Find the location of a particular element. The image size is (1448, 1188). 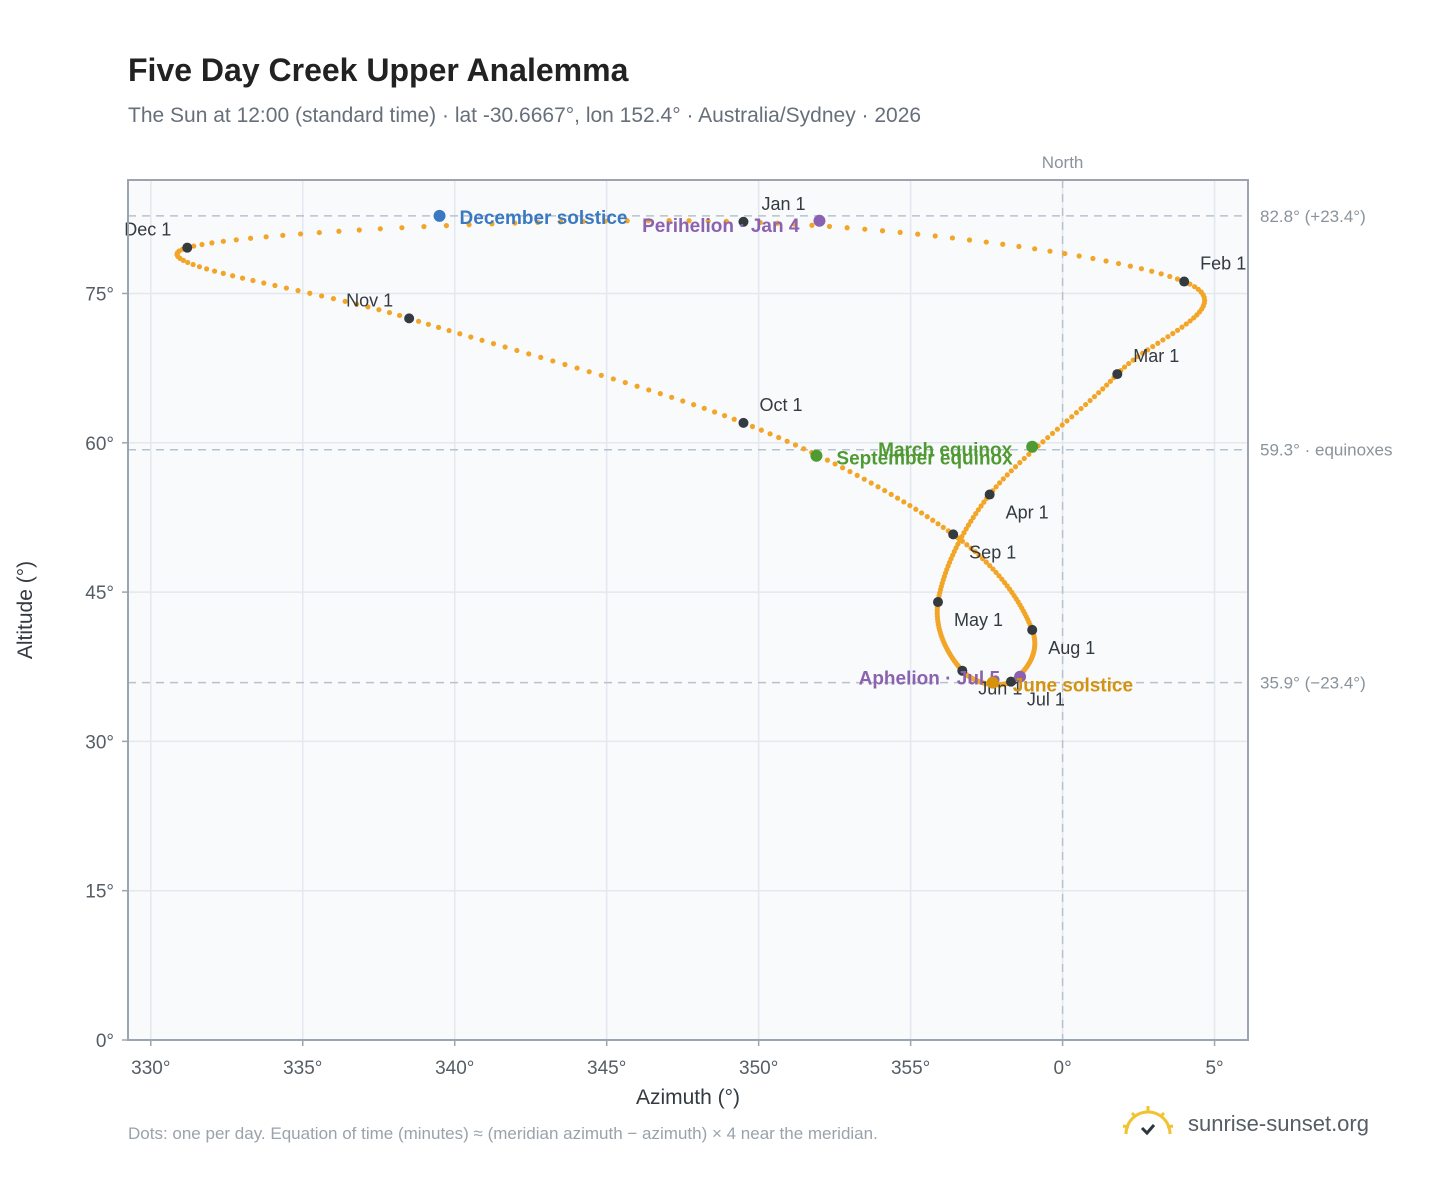

y-tick-label: 15° is located at coordinates (99, 892).